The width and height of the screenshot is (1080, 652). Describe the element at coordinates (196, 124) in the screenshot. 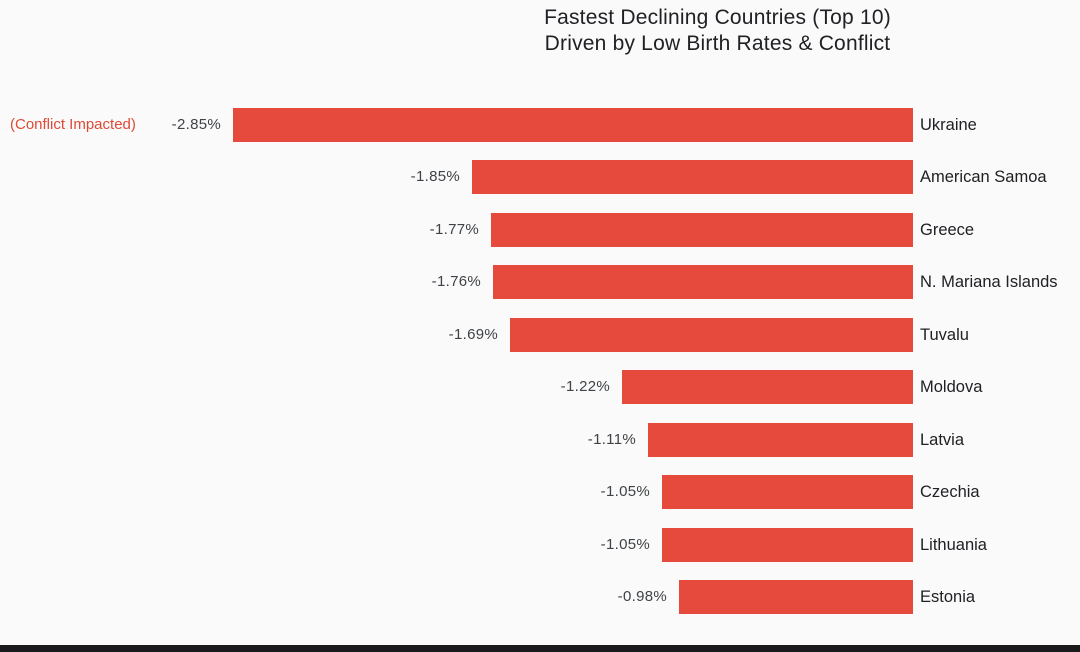

I see `value-label: -2.85%` at that location.